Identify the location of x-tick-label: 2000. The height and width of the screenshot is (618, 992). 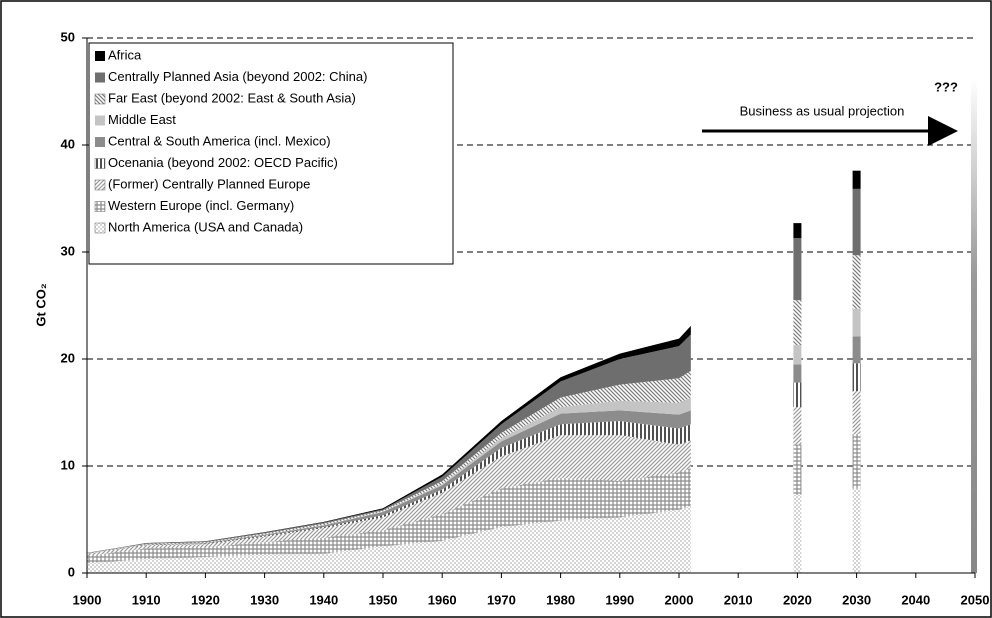
(679, 599).